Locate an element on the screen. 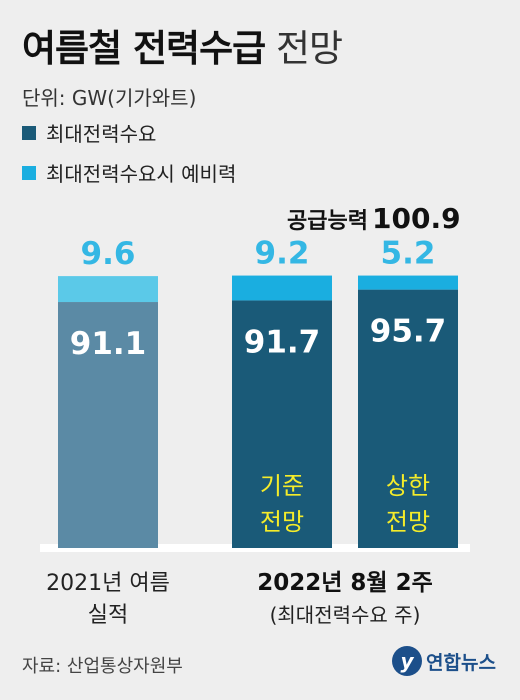 This screenshot has height=700, width=520. bar-note-label: 상한 is located at coordinates (408, 486).